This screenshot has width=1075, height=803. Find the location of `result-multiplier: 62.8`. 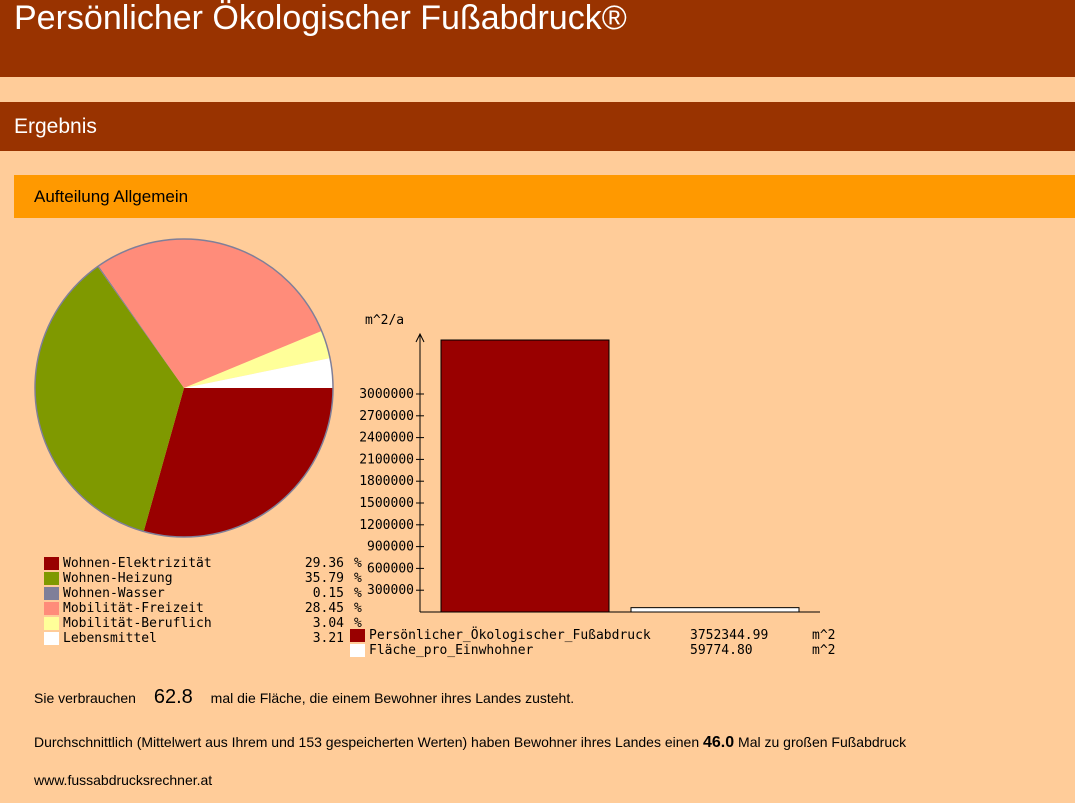

result-multiplier: 62.8 is located at coordinates (173, 697).